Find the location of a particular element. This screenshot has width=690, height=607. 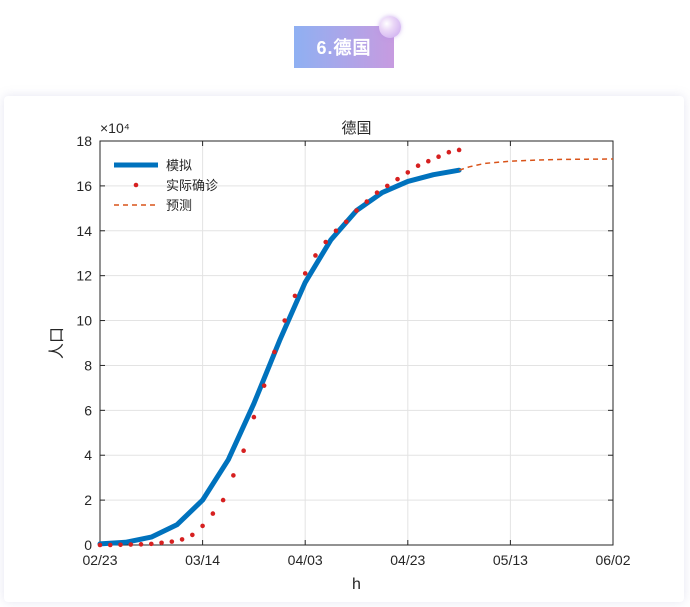

section-badge: 6.德国 is located at coordinates (347, 43).